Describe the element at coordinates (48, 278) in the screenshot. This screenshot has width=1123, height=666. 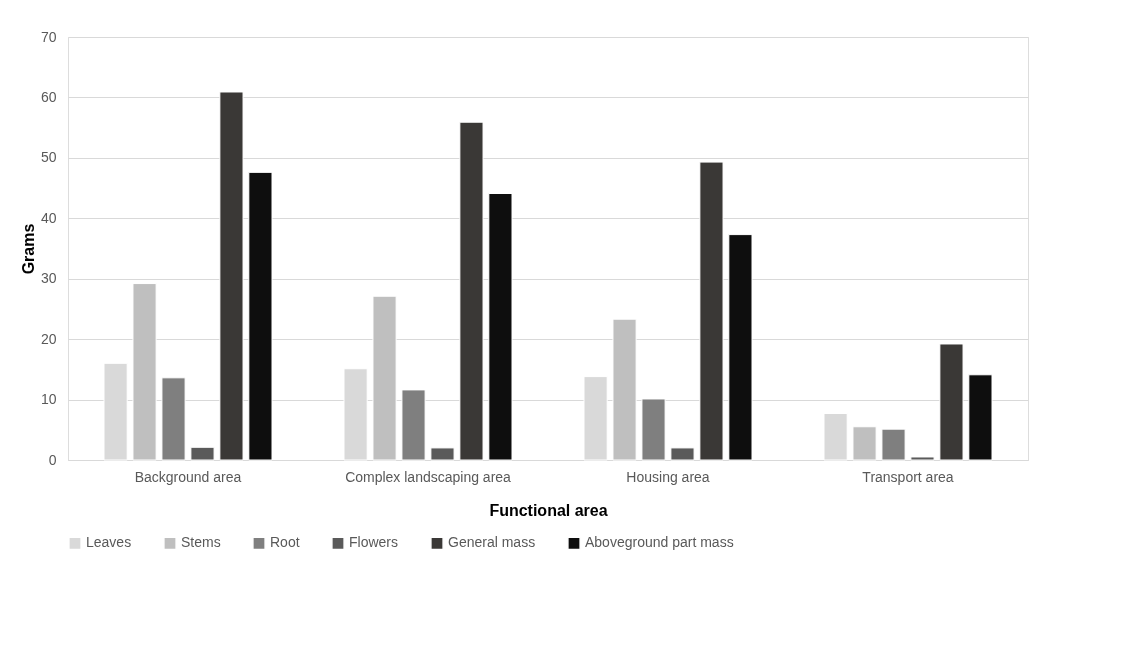
I see `y-tick-label: 30` at that location.